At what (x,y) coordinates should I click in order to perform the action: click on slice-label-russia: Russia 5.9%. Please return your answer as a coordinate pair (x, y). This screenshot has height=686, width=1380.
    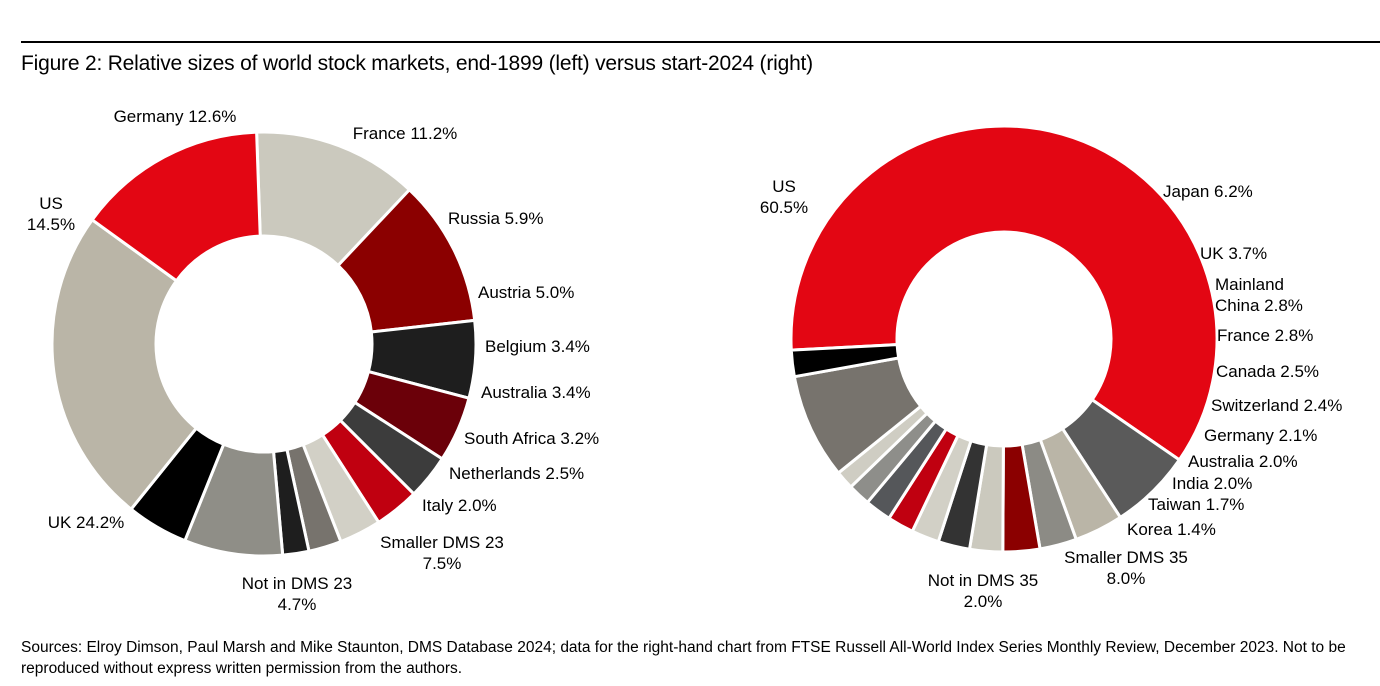
    Looking at the image, I should click on (495, 218).